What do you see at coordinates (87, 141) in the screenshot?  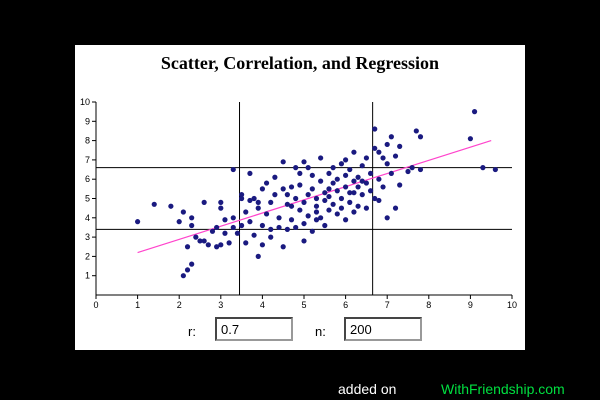 I see `y-tick-label: 8` at bounding box center [87, 141].